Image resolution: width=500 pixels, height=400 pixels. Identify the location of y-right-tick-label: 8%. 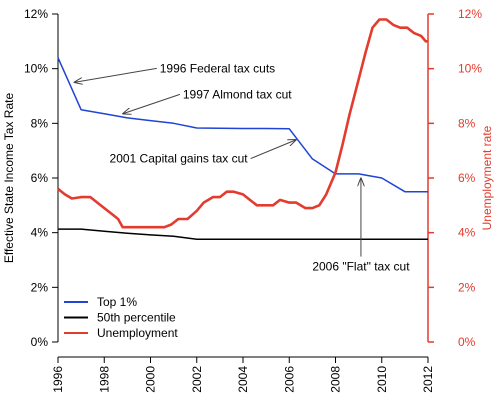
(467, 123).